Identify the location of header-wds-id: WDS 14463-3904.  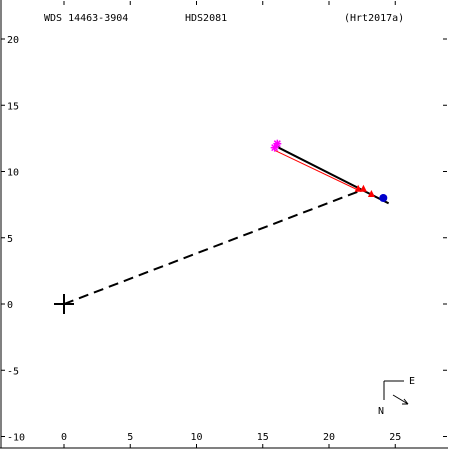
(86, 18).